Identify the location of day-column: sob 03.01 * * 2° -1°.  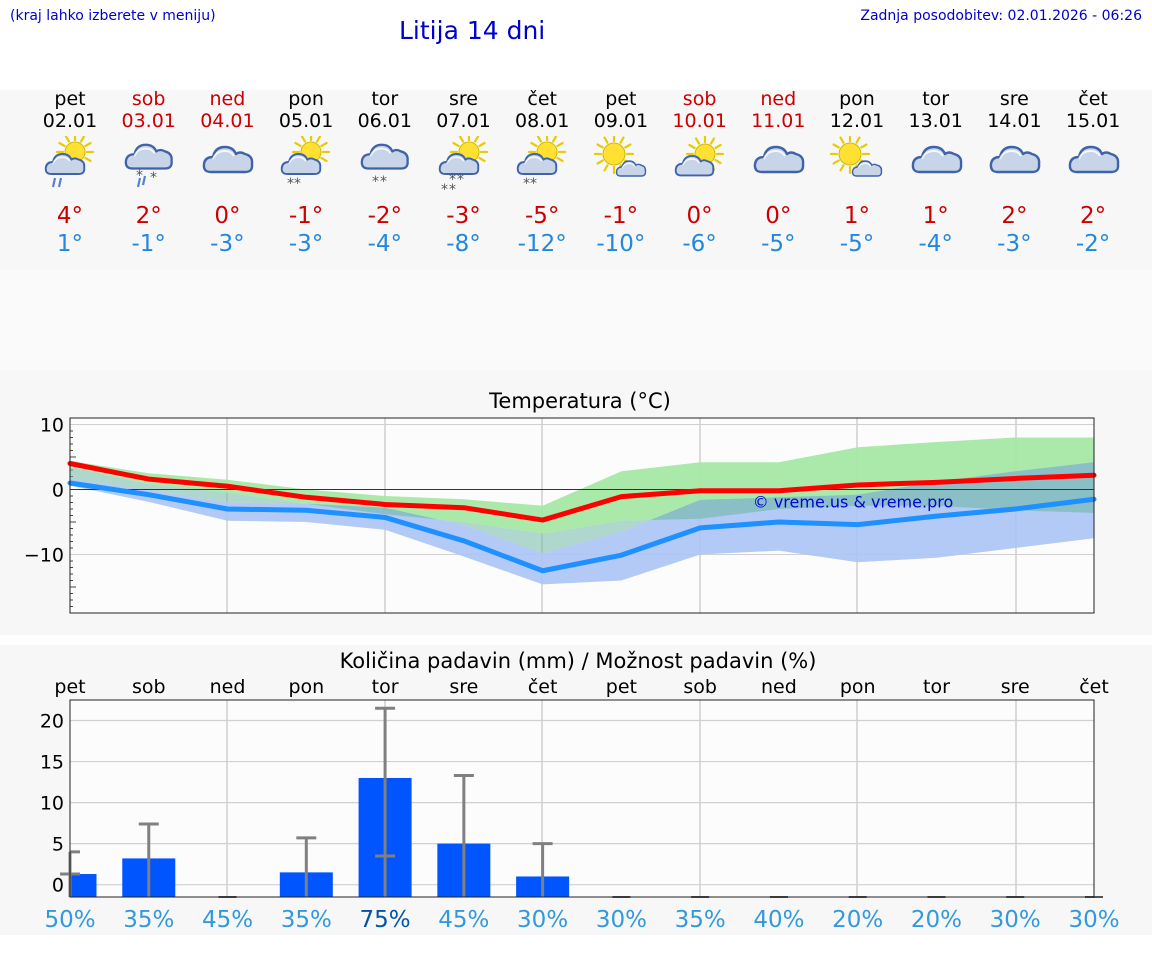
(149, 173).